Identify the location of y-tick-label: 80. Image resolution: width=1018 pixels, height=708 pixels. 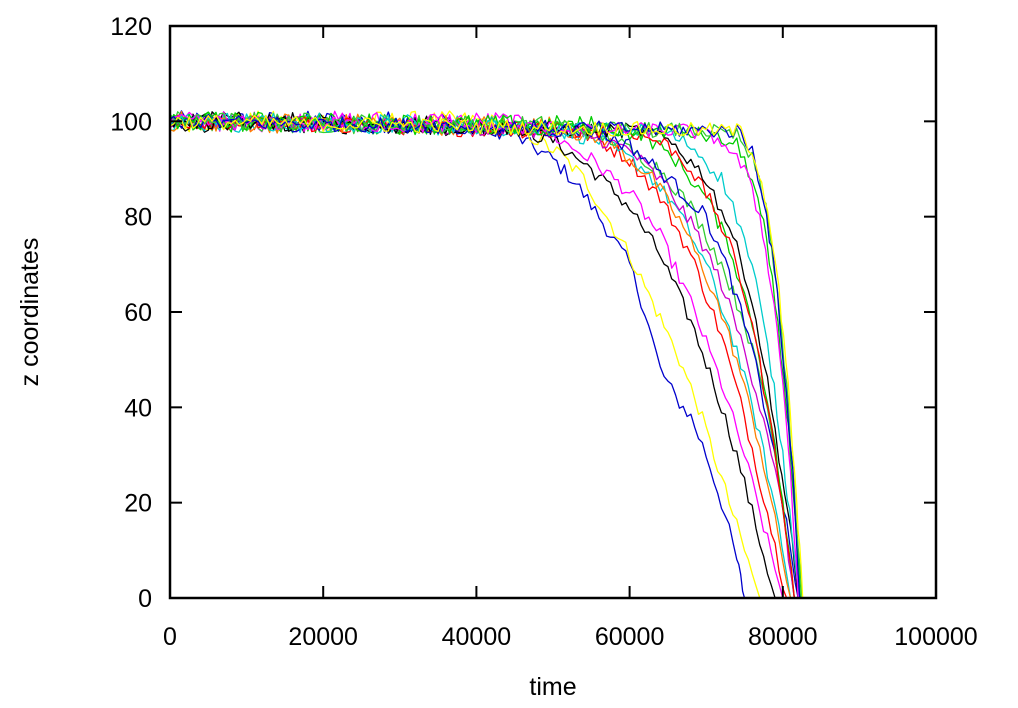
(138, 218).